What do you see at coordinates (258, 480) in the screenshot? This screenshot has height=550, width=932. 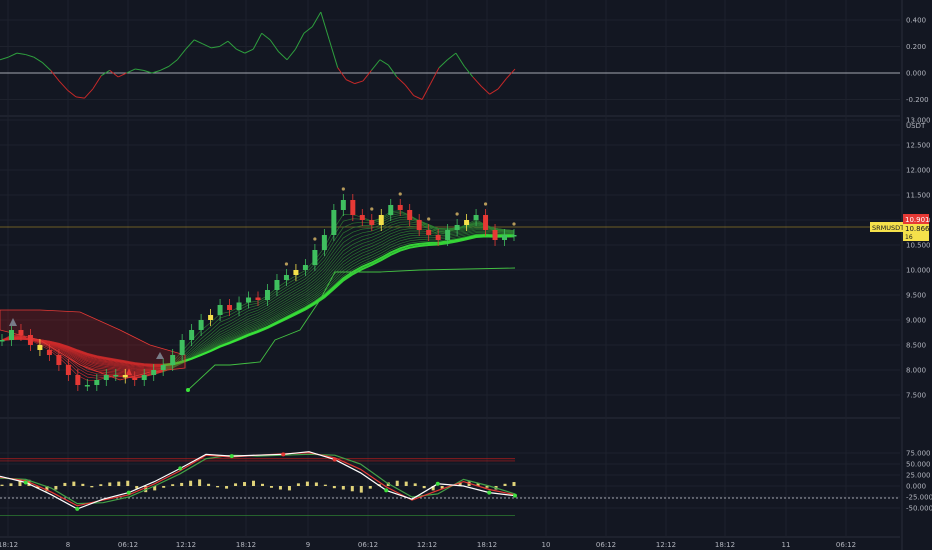 I see `rsi-white-line` at bounding box center [258, 480].